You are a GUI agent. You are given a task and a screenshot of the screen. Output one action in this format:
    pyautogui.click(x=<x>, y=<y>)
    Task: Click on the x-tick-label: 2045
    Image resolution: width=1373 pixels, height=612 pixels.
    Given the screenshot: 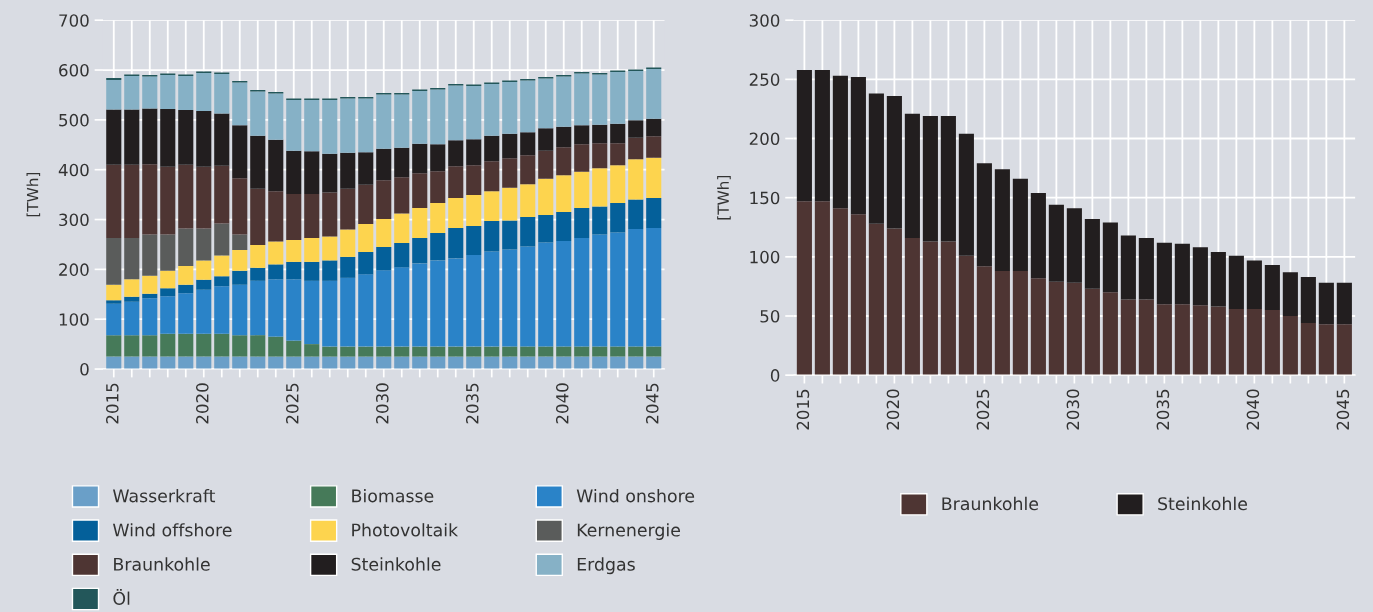 What is the action you would take?
    pyautogui.click(x=652, y=403)
    